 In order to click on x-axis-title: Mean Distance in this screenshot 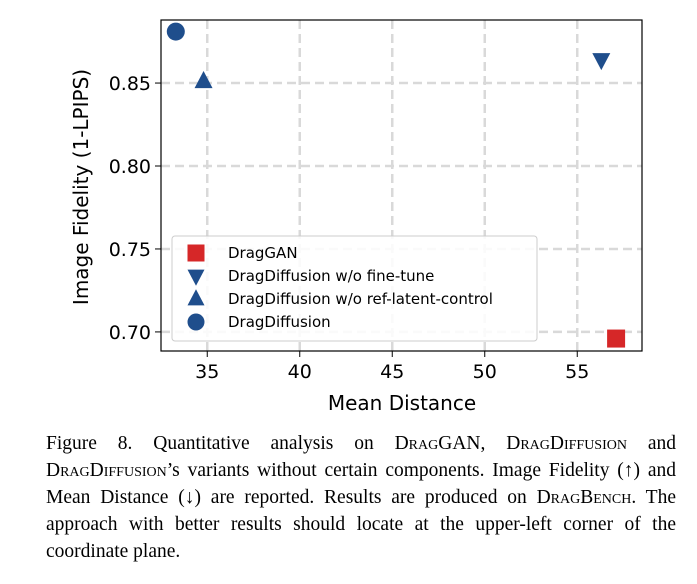, I will do `click(402, 403)`.